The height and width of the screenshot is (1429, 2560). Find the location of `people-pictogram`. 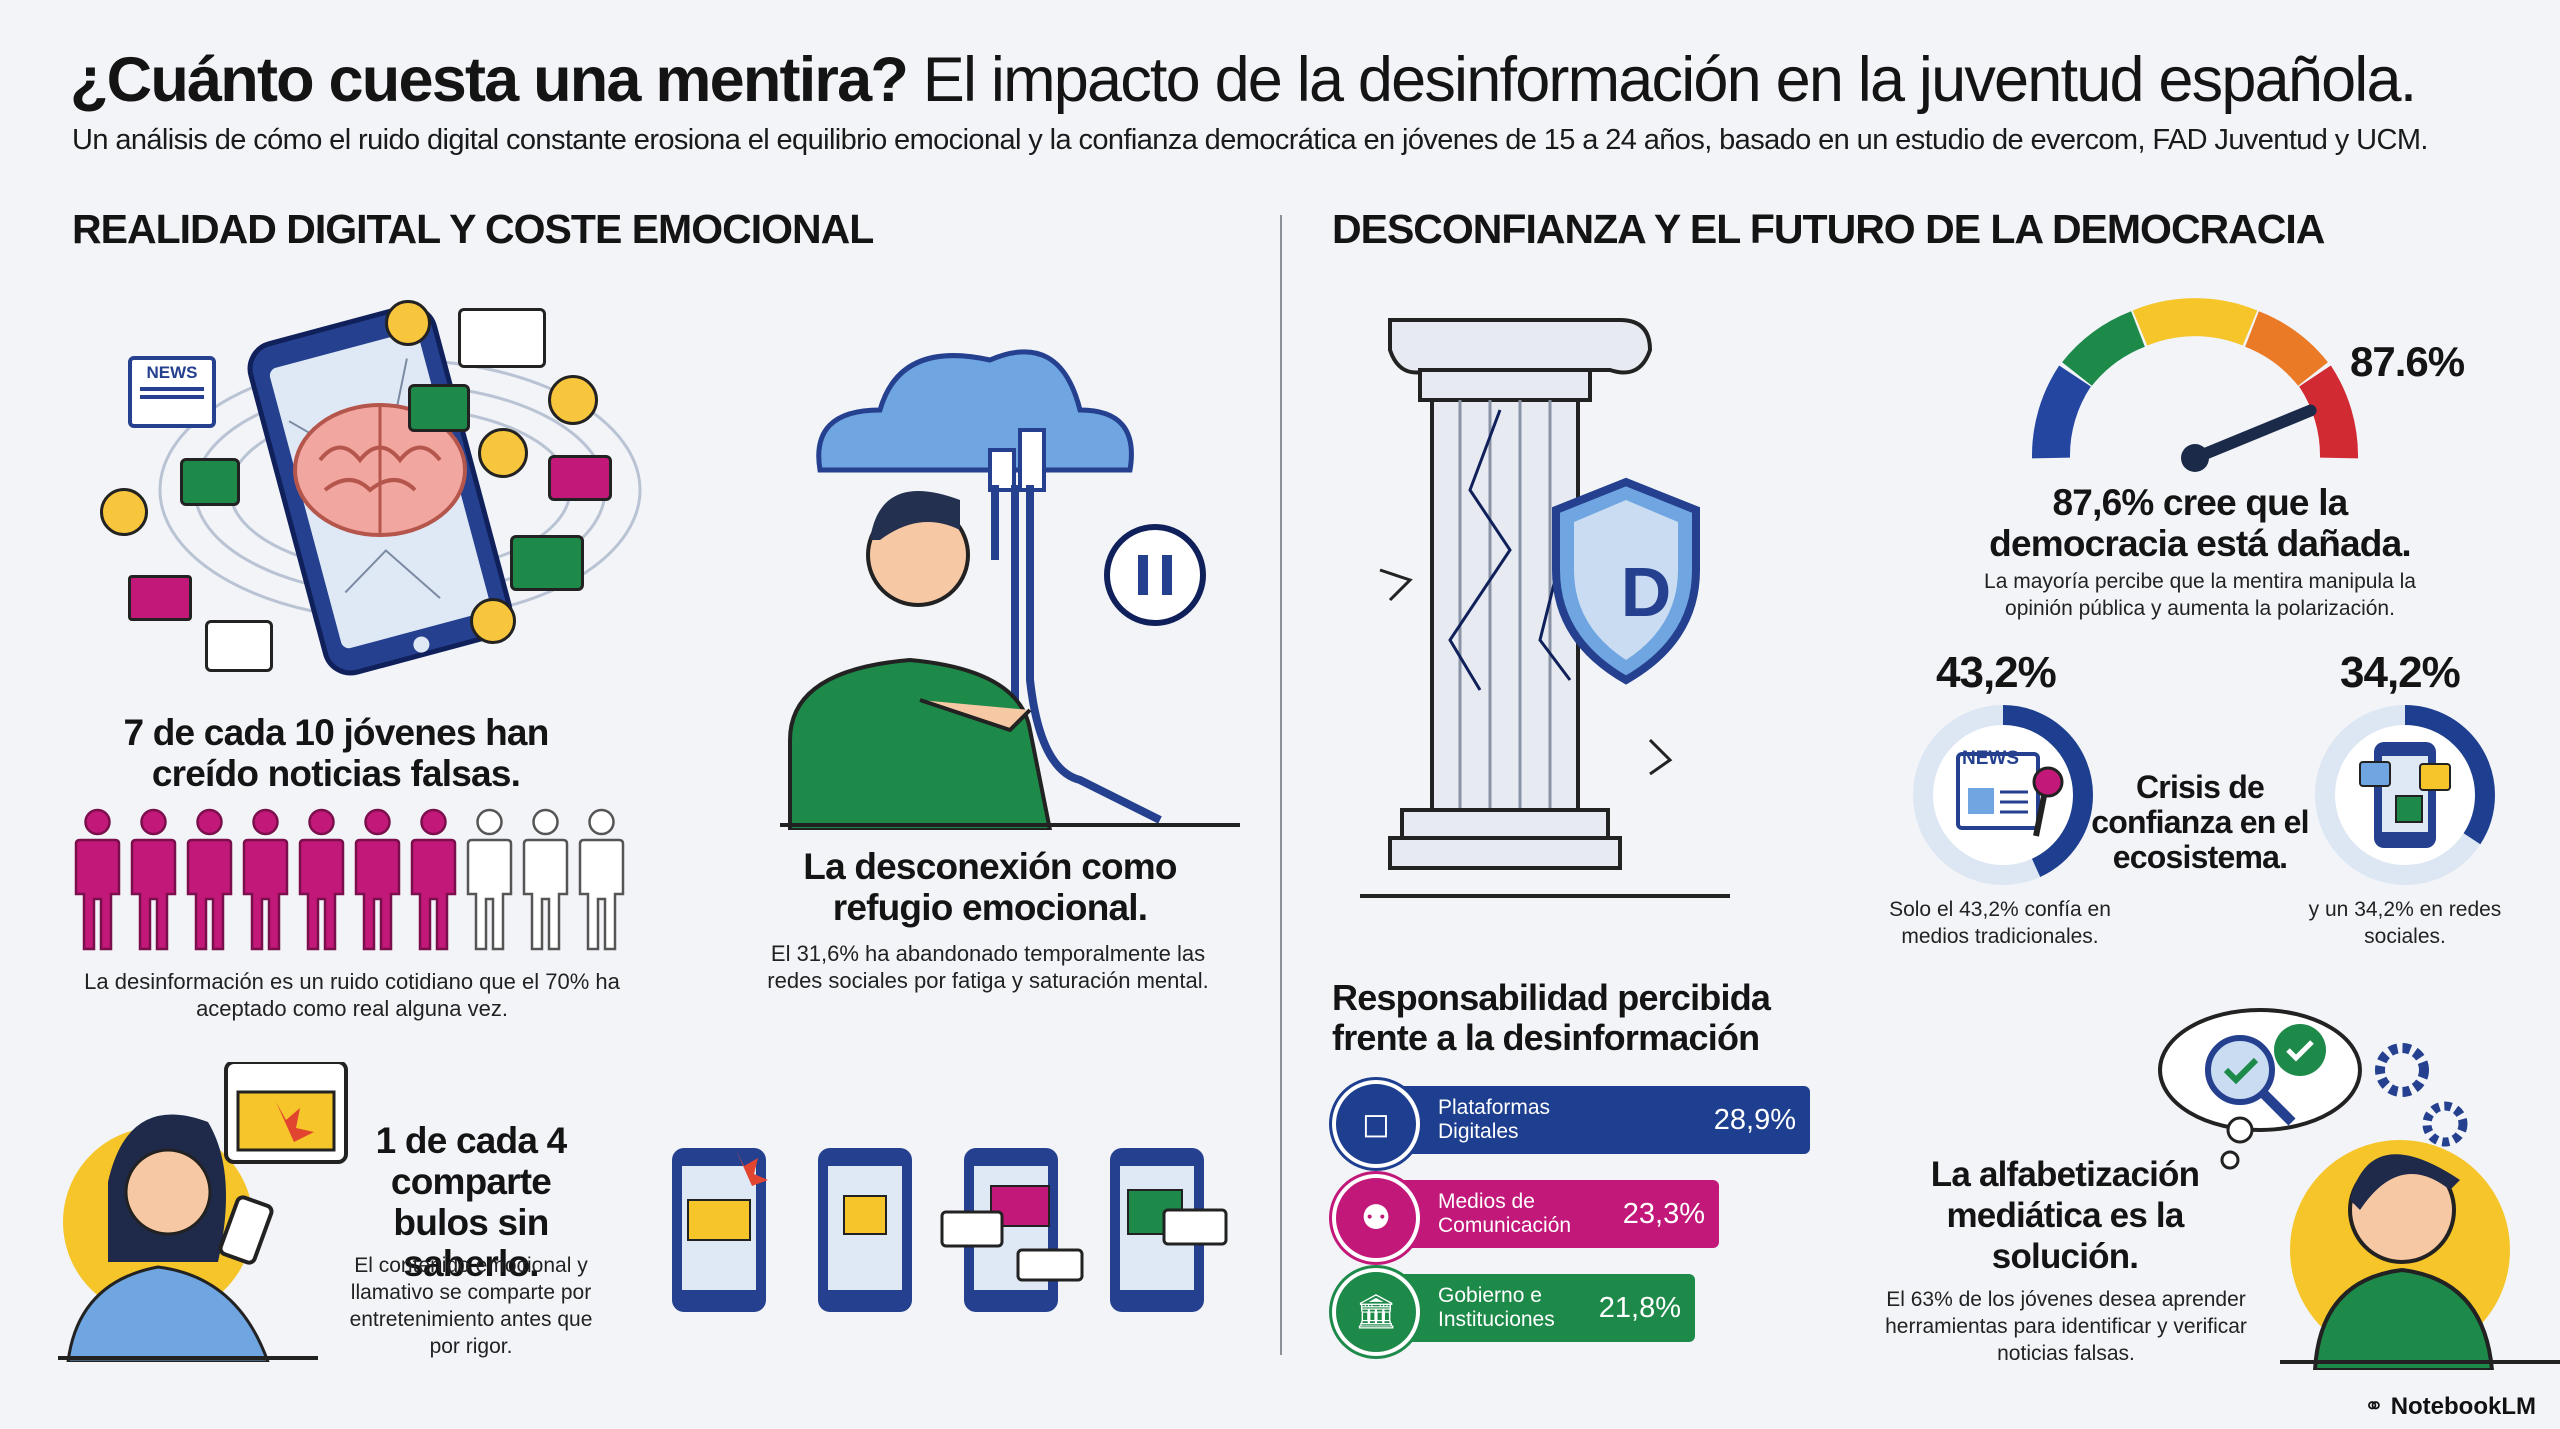

people-pictogram is located at coordinates (354, 880).